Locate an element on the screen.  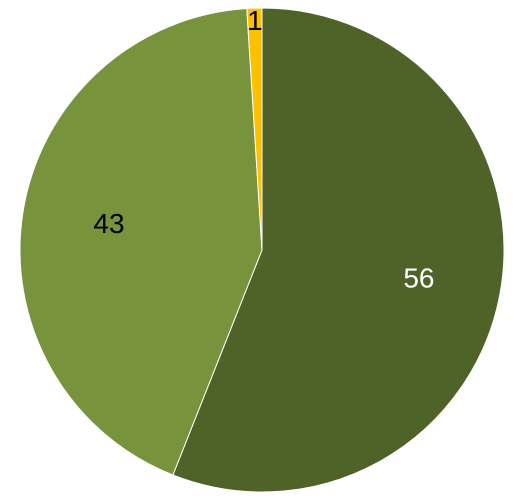
data-label-1: 1 is located at coordinates (255, 20).